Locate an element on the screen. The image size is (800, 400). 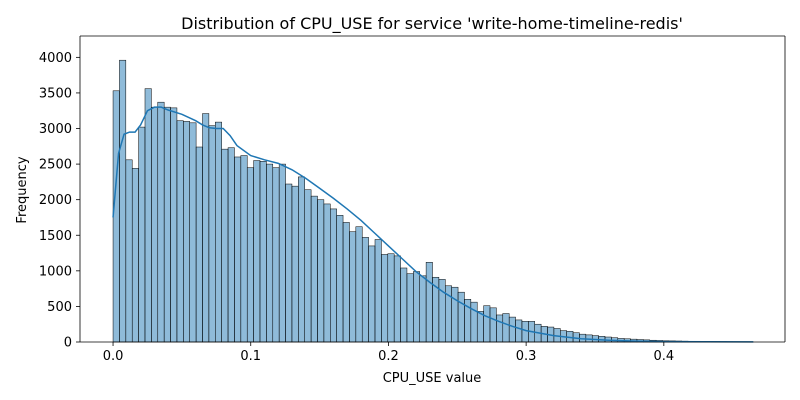
y-axis-label: Frequency is located at coordinates (22, 189).